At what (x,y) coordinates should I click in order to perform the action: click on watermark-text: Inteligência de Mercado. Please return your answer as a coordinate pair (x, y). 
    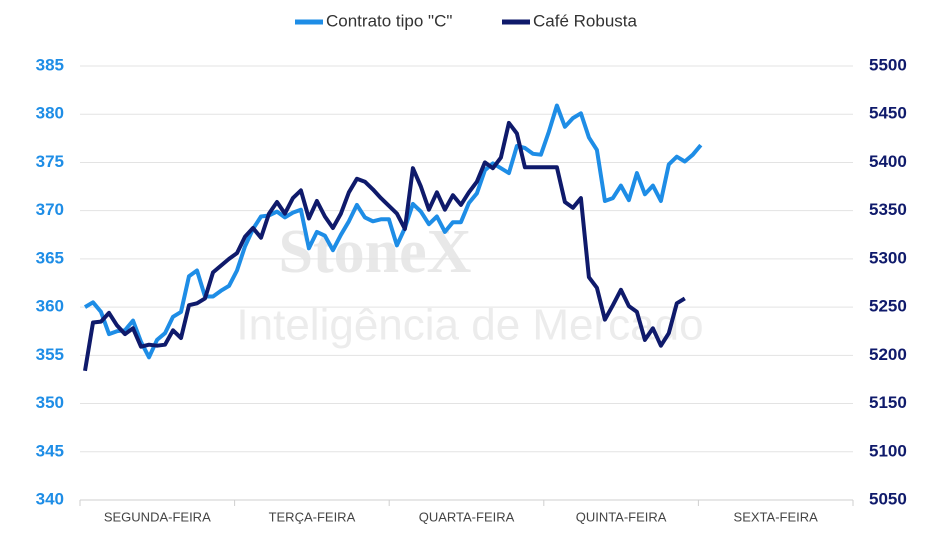
    Looking at the image, I should click on (469, 325).